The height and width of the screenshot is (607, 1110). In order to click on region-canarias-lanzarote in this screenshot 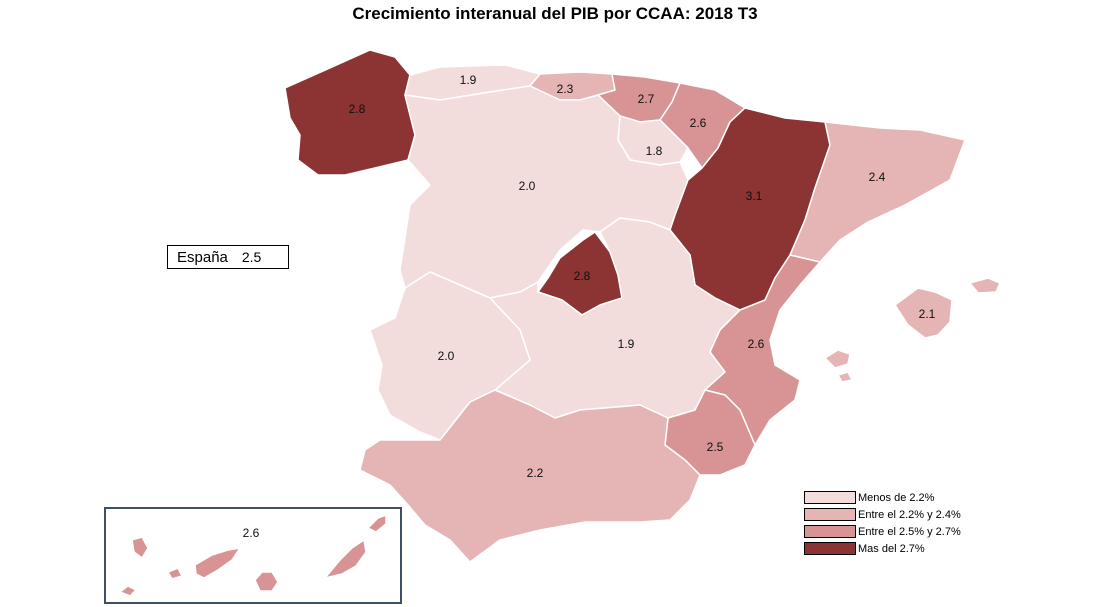, I will do `click(377, 523)`.